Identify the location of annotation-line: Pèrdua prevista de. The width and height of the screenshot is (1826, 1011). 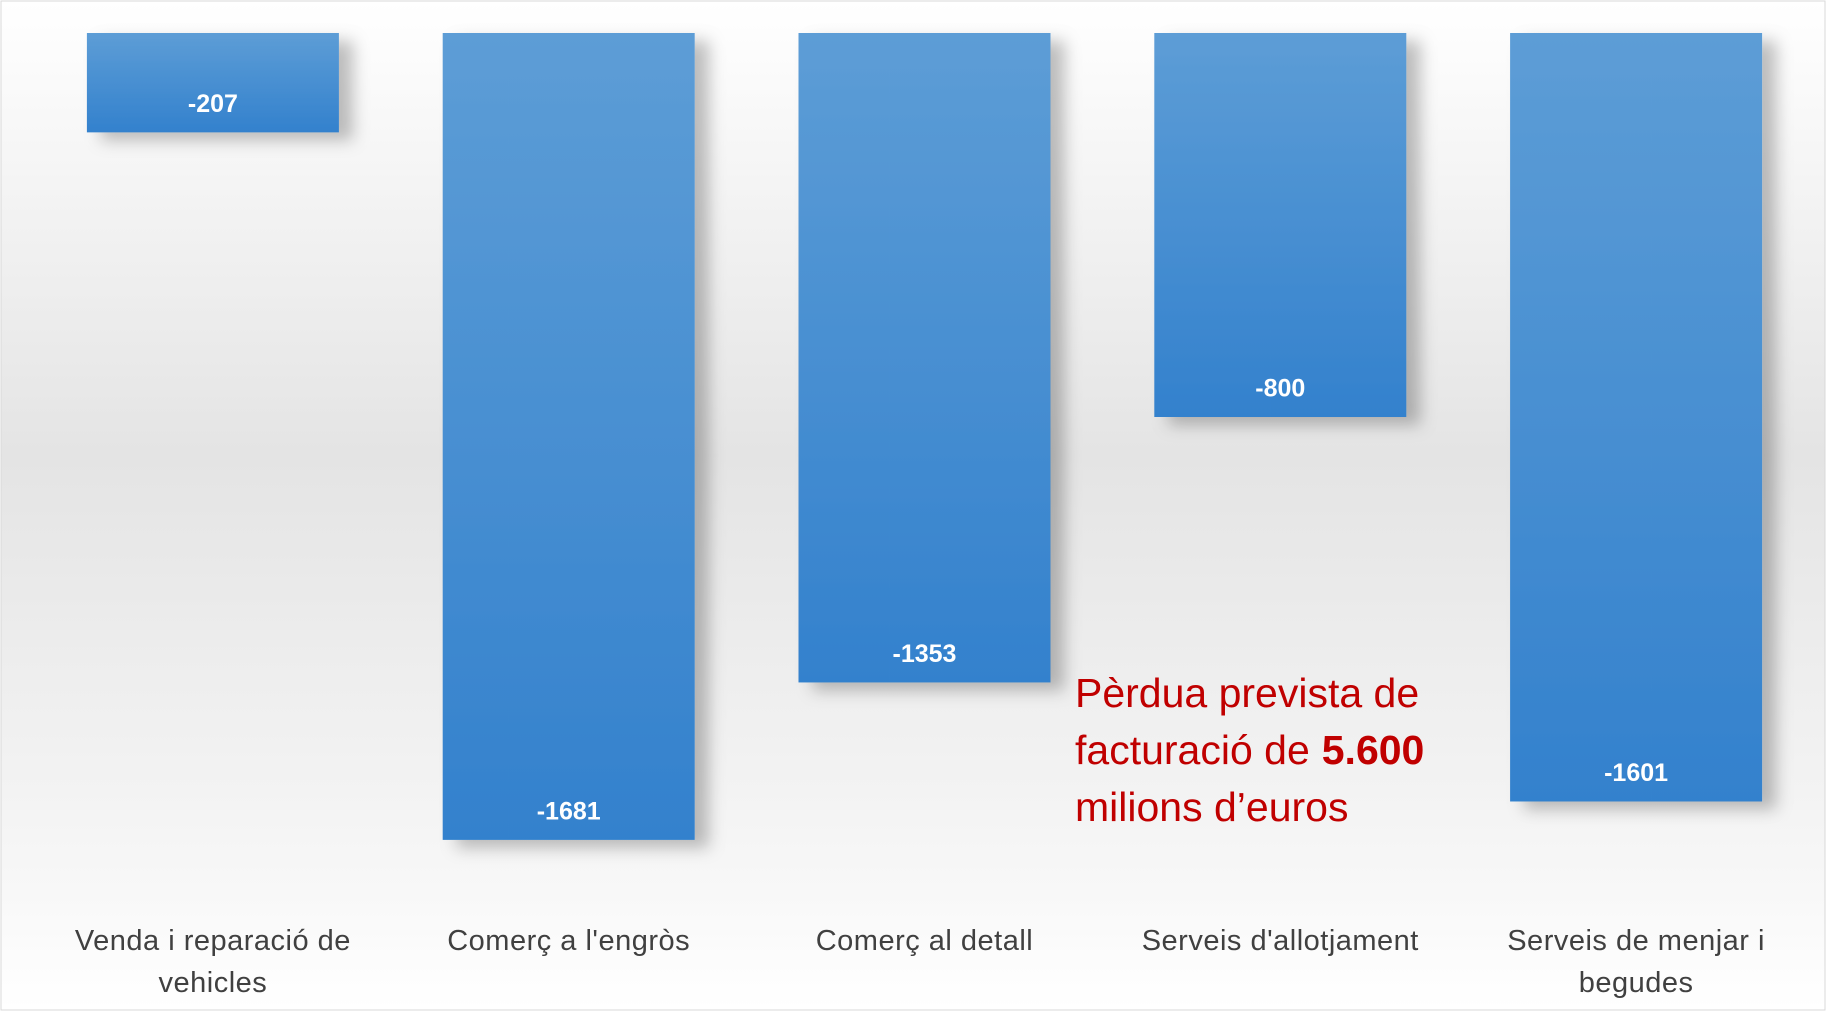
(1247, 693).